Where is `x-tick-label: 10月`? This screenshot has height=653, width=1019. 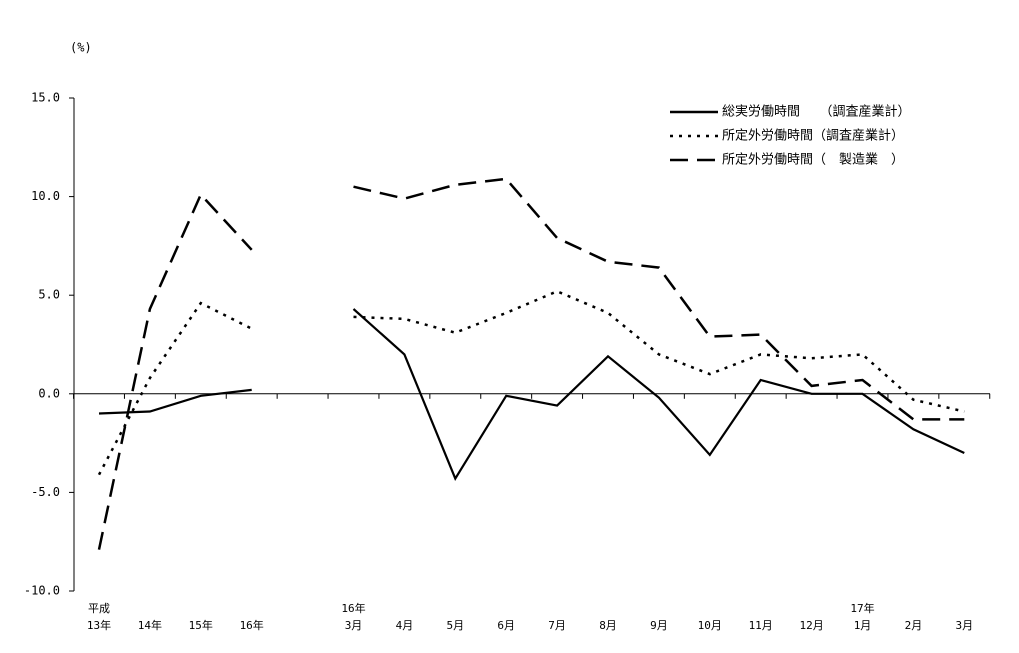
x-tick-label: 10月 is located at coordinates (710, 625).